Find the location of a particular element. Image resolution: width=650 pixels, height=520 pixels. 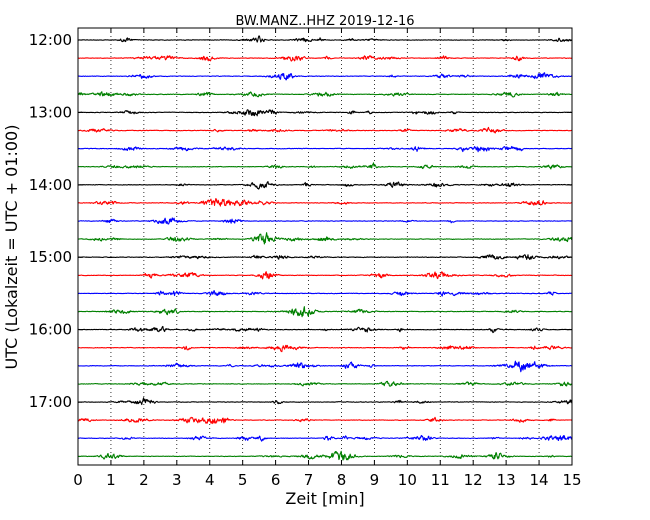

x-tick-label: 10 is located at coordinates (407, 480).